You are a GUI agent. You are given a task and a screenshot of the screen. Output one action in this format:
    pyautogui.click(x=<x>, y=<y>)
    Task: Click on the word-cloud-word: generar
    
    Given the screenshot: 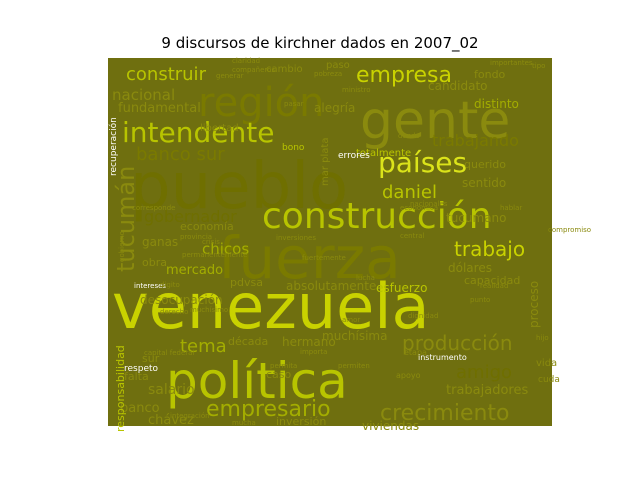 What is the action you would take?
    pyautogui.click(x=230, y=76)
    